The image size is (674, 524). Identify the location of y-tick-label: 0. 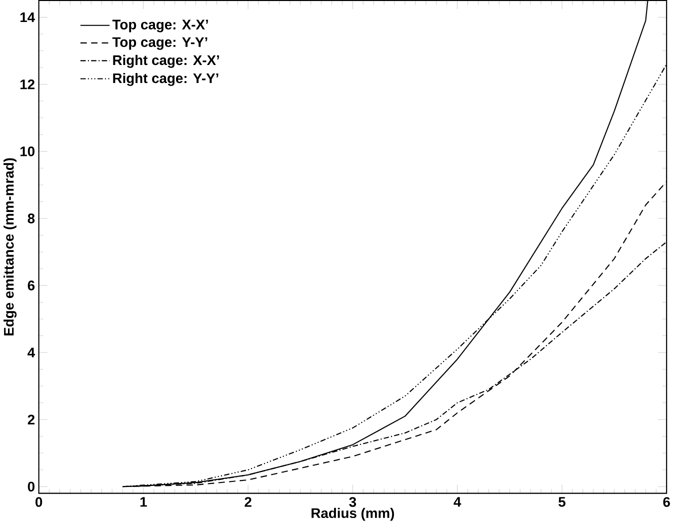
(31, 487).